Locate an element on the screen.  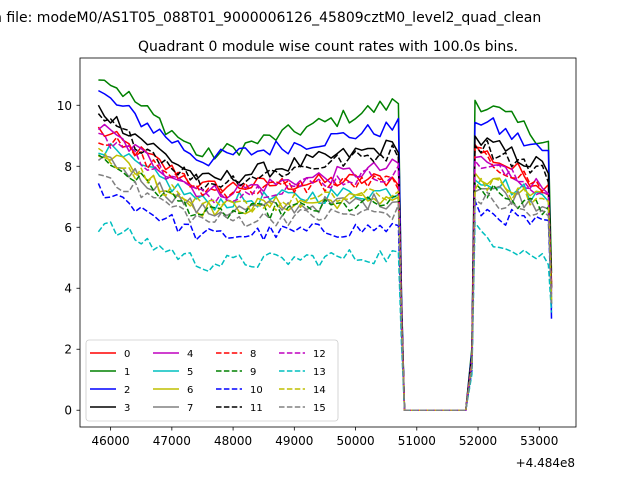
x-tick-label: 53000 is located at coordinates (539, 441).